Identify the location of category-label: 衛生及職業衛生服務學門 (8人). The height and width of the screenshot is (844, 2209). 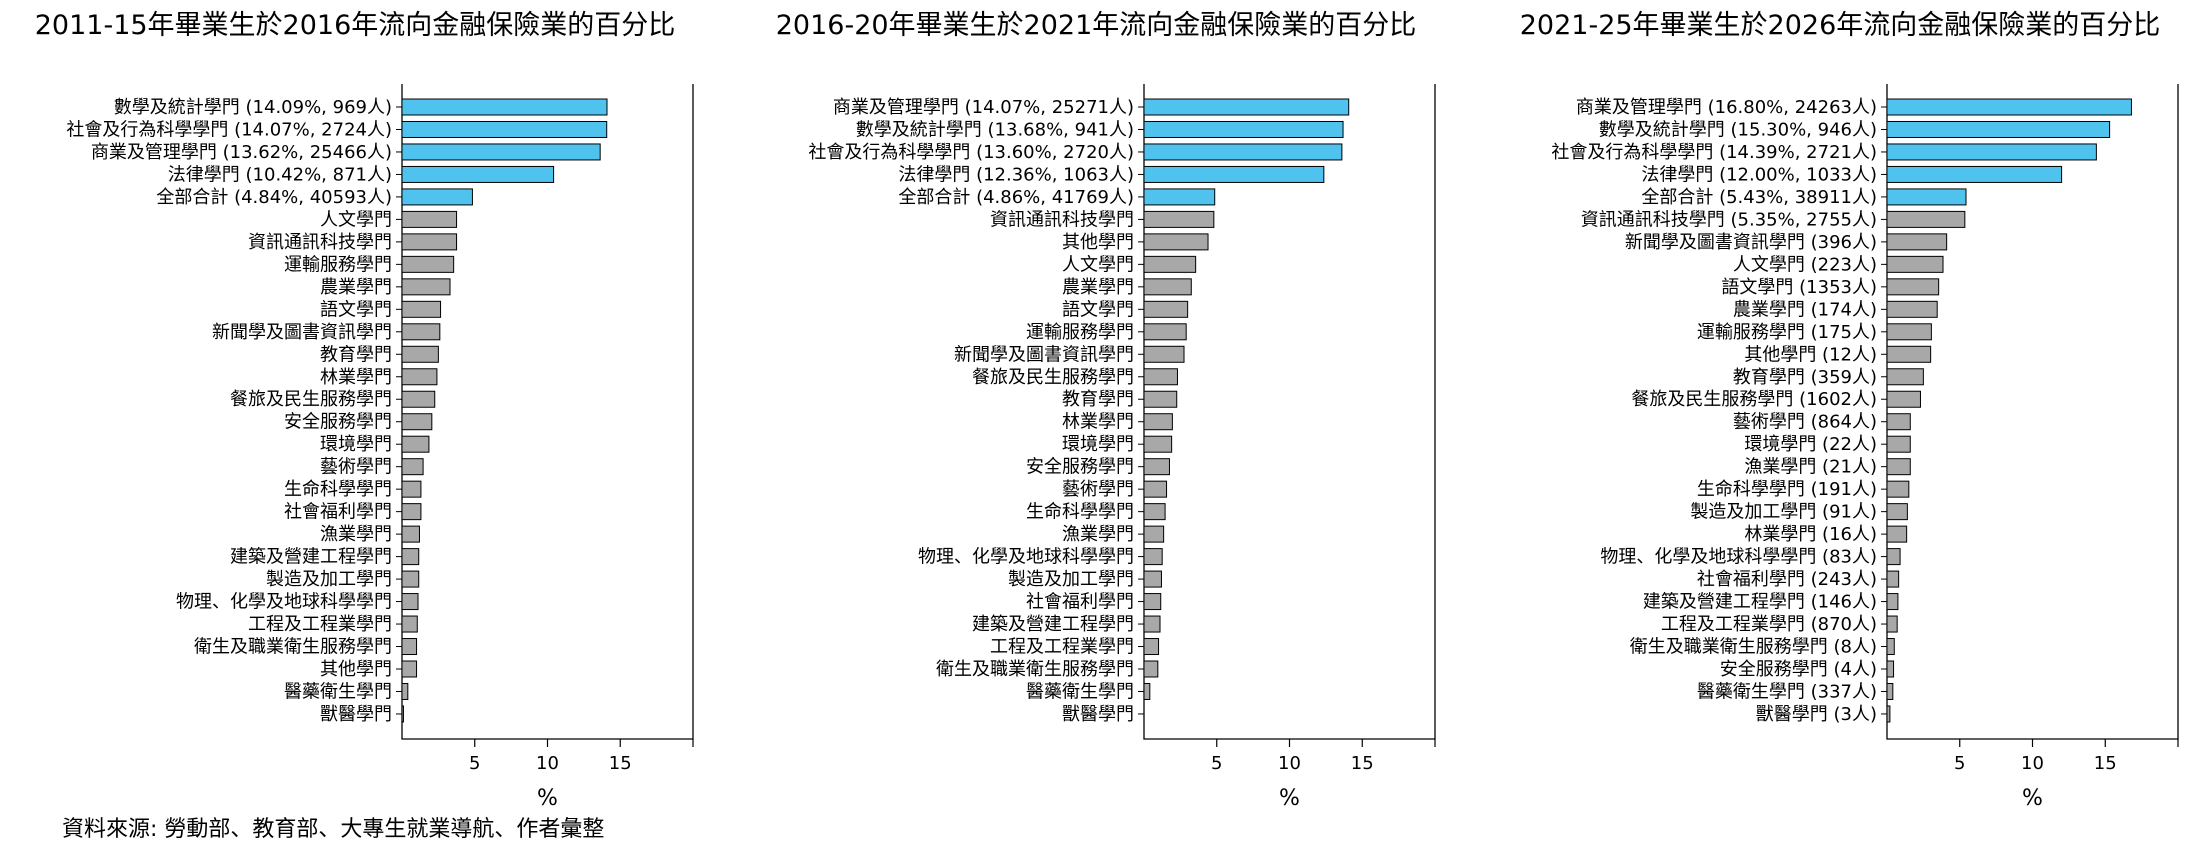
(1753, 647).